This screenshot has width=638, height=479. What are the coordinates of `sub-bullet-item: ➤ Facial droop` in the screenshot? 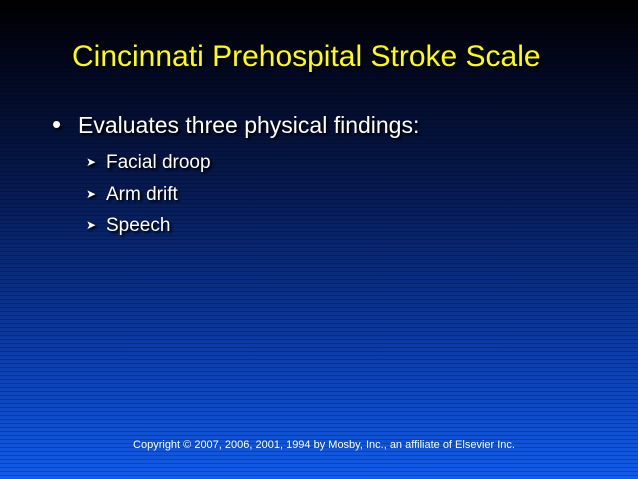 It's located at (148, 163).